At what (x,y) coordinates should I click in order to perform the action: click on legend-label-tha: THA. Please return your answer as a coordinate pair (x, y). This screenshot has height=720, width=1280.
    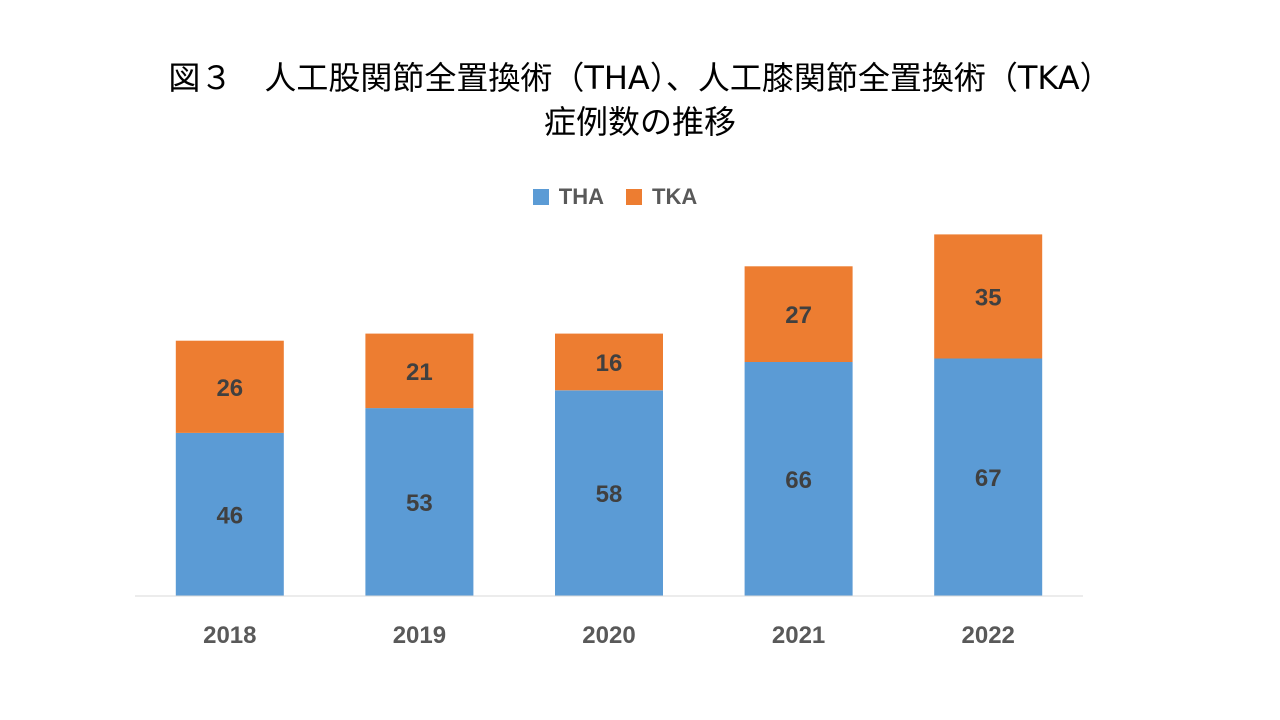
    Looking at the image, I should click on (581, 196).